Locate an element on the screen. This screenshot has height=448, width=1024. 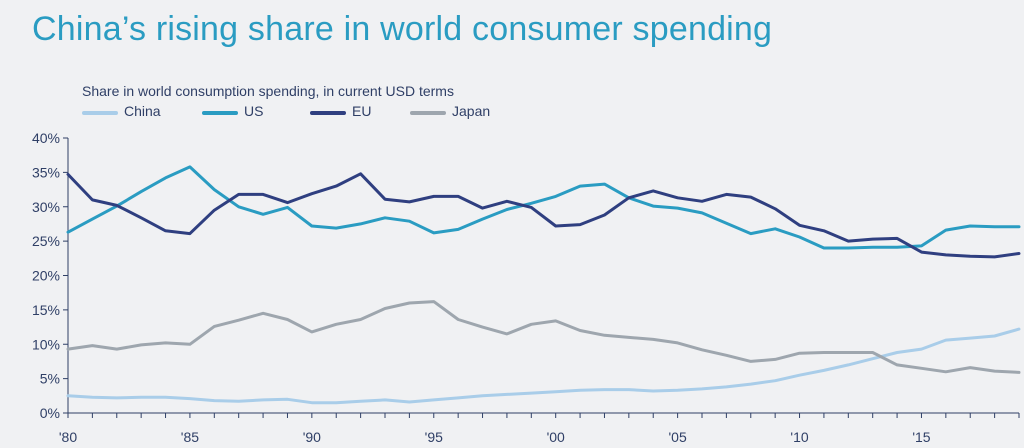
y-tick-label: 20% is located at coordinates (46, 276).